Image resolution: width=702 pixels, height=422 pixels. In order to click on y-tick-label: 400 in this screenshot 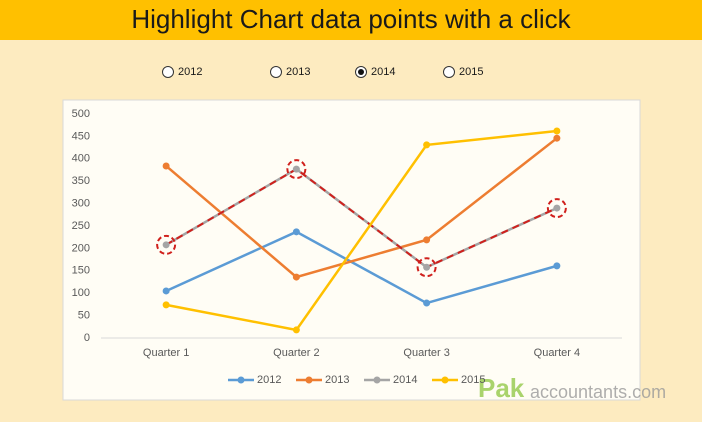, I will do `click(81, 159)`.